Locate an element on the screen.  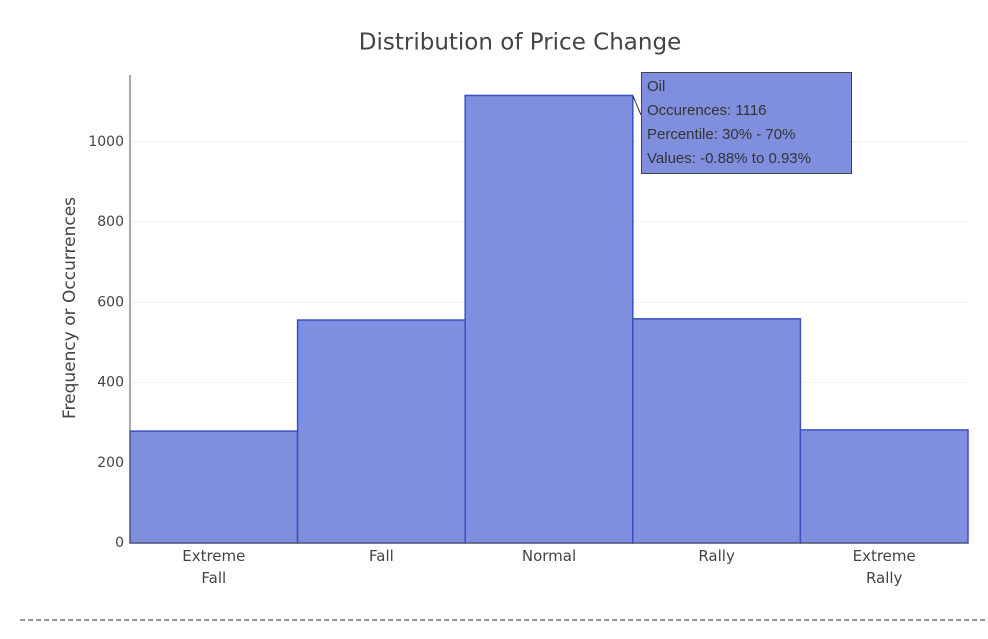
tooltip-title: Oil is located at coordinates (656, 86).